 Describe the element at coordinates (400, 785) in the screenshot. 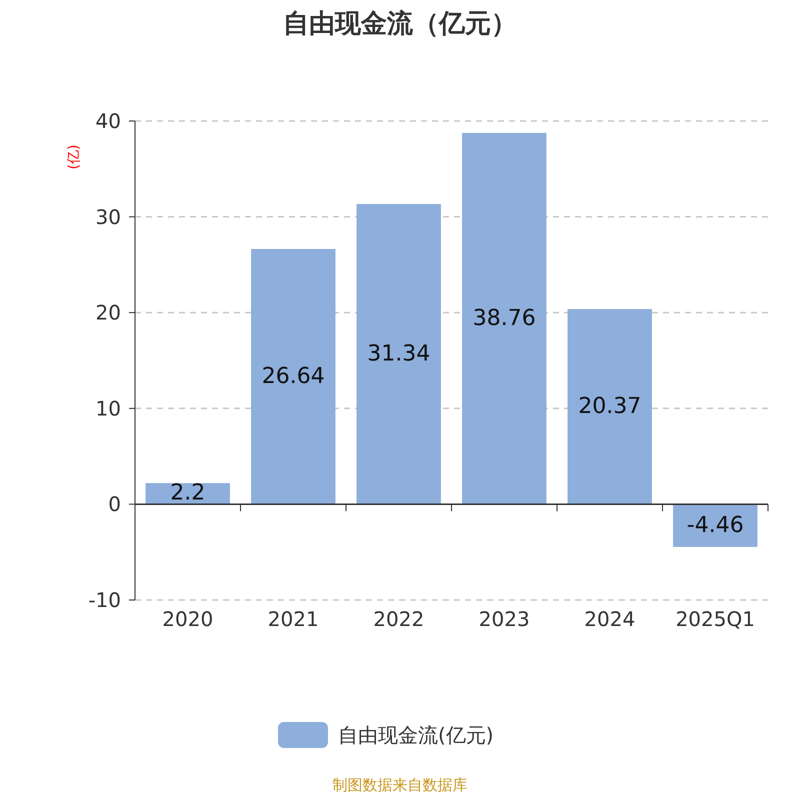

I see `text: 制图数据来自数据库` at that location.